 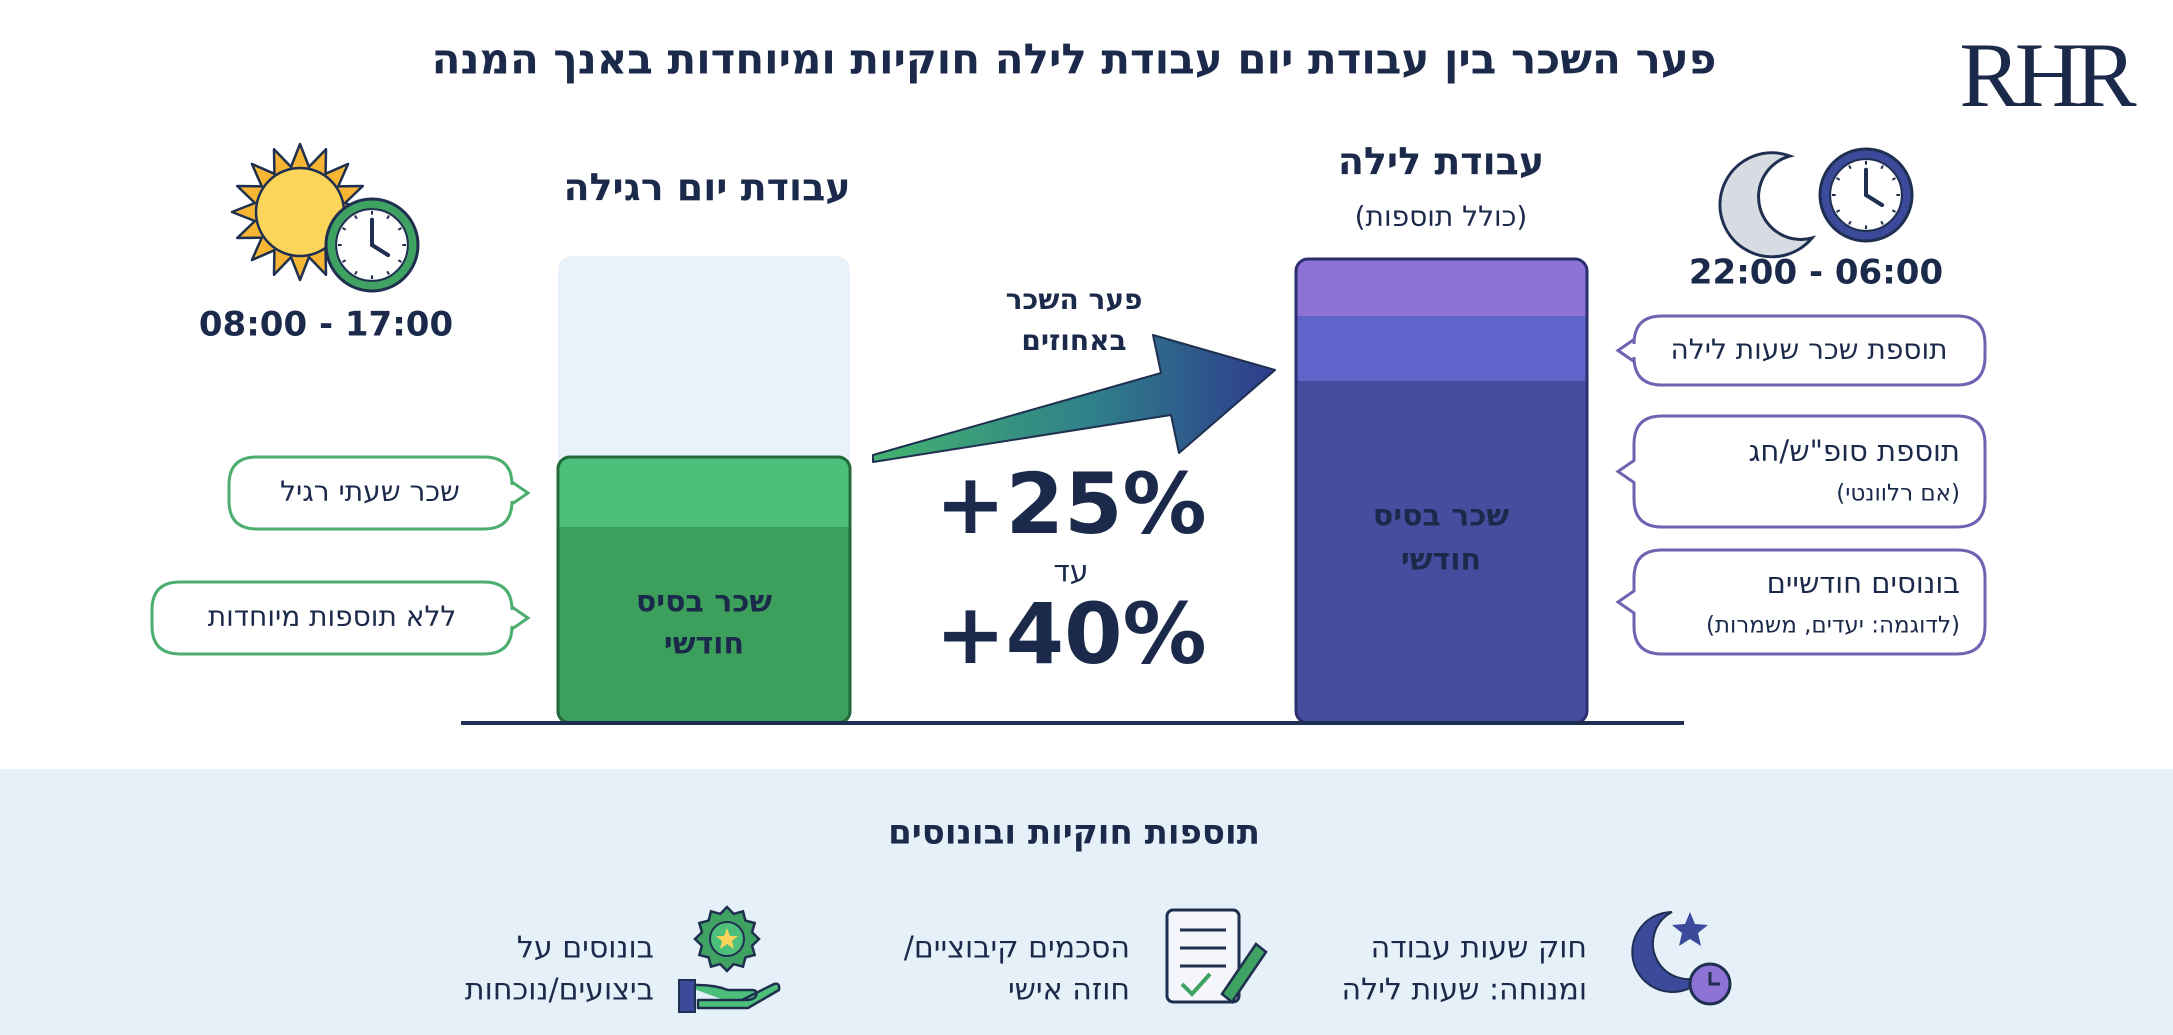 What do you see at coordinates (1898, 494) in the screenshot?
I see `night-note-detail: (אם רלוונטי)` at bounding box center [1898, 494].